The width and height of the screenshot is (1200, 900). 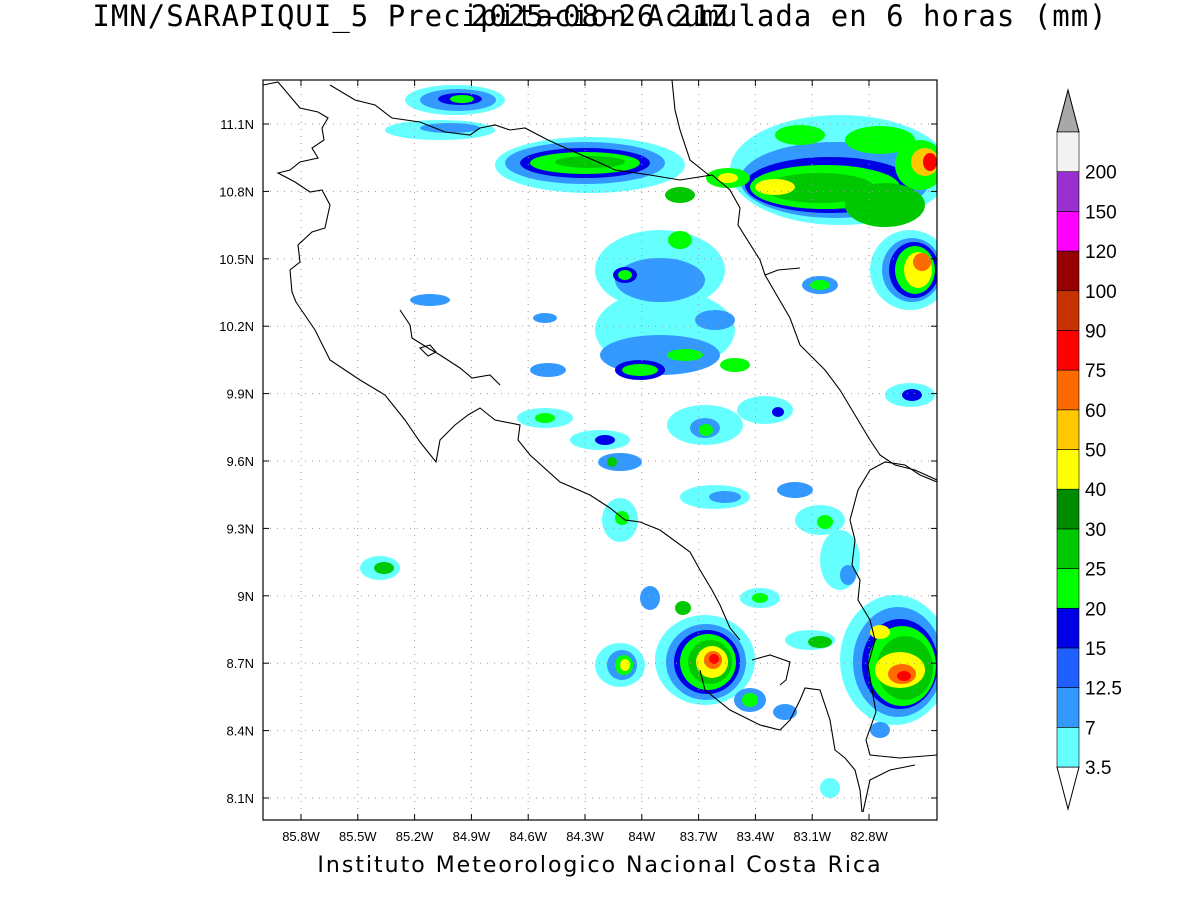 I want to click on colorbar-level-label: 30, so click(x=1095, y=530).